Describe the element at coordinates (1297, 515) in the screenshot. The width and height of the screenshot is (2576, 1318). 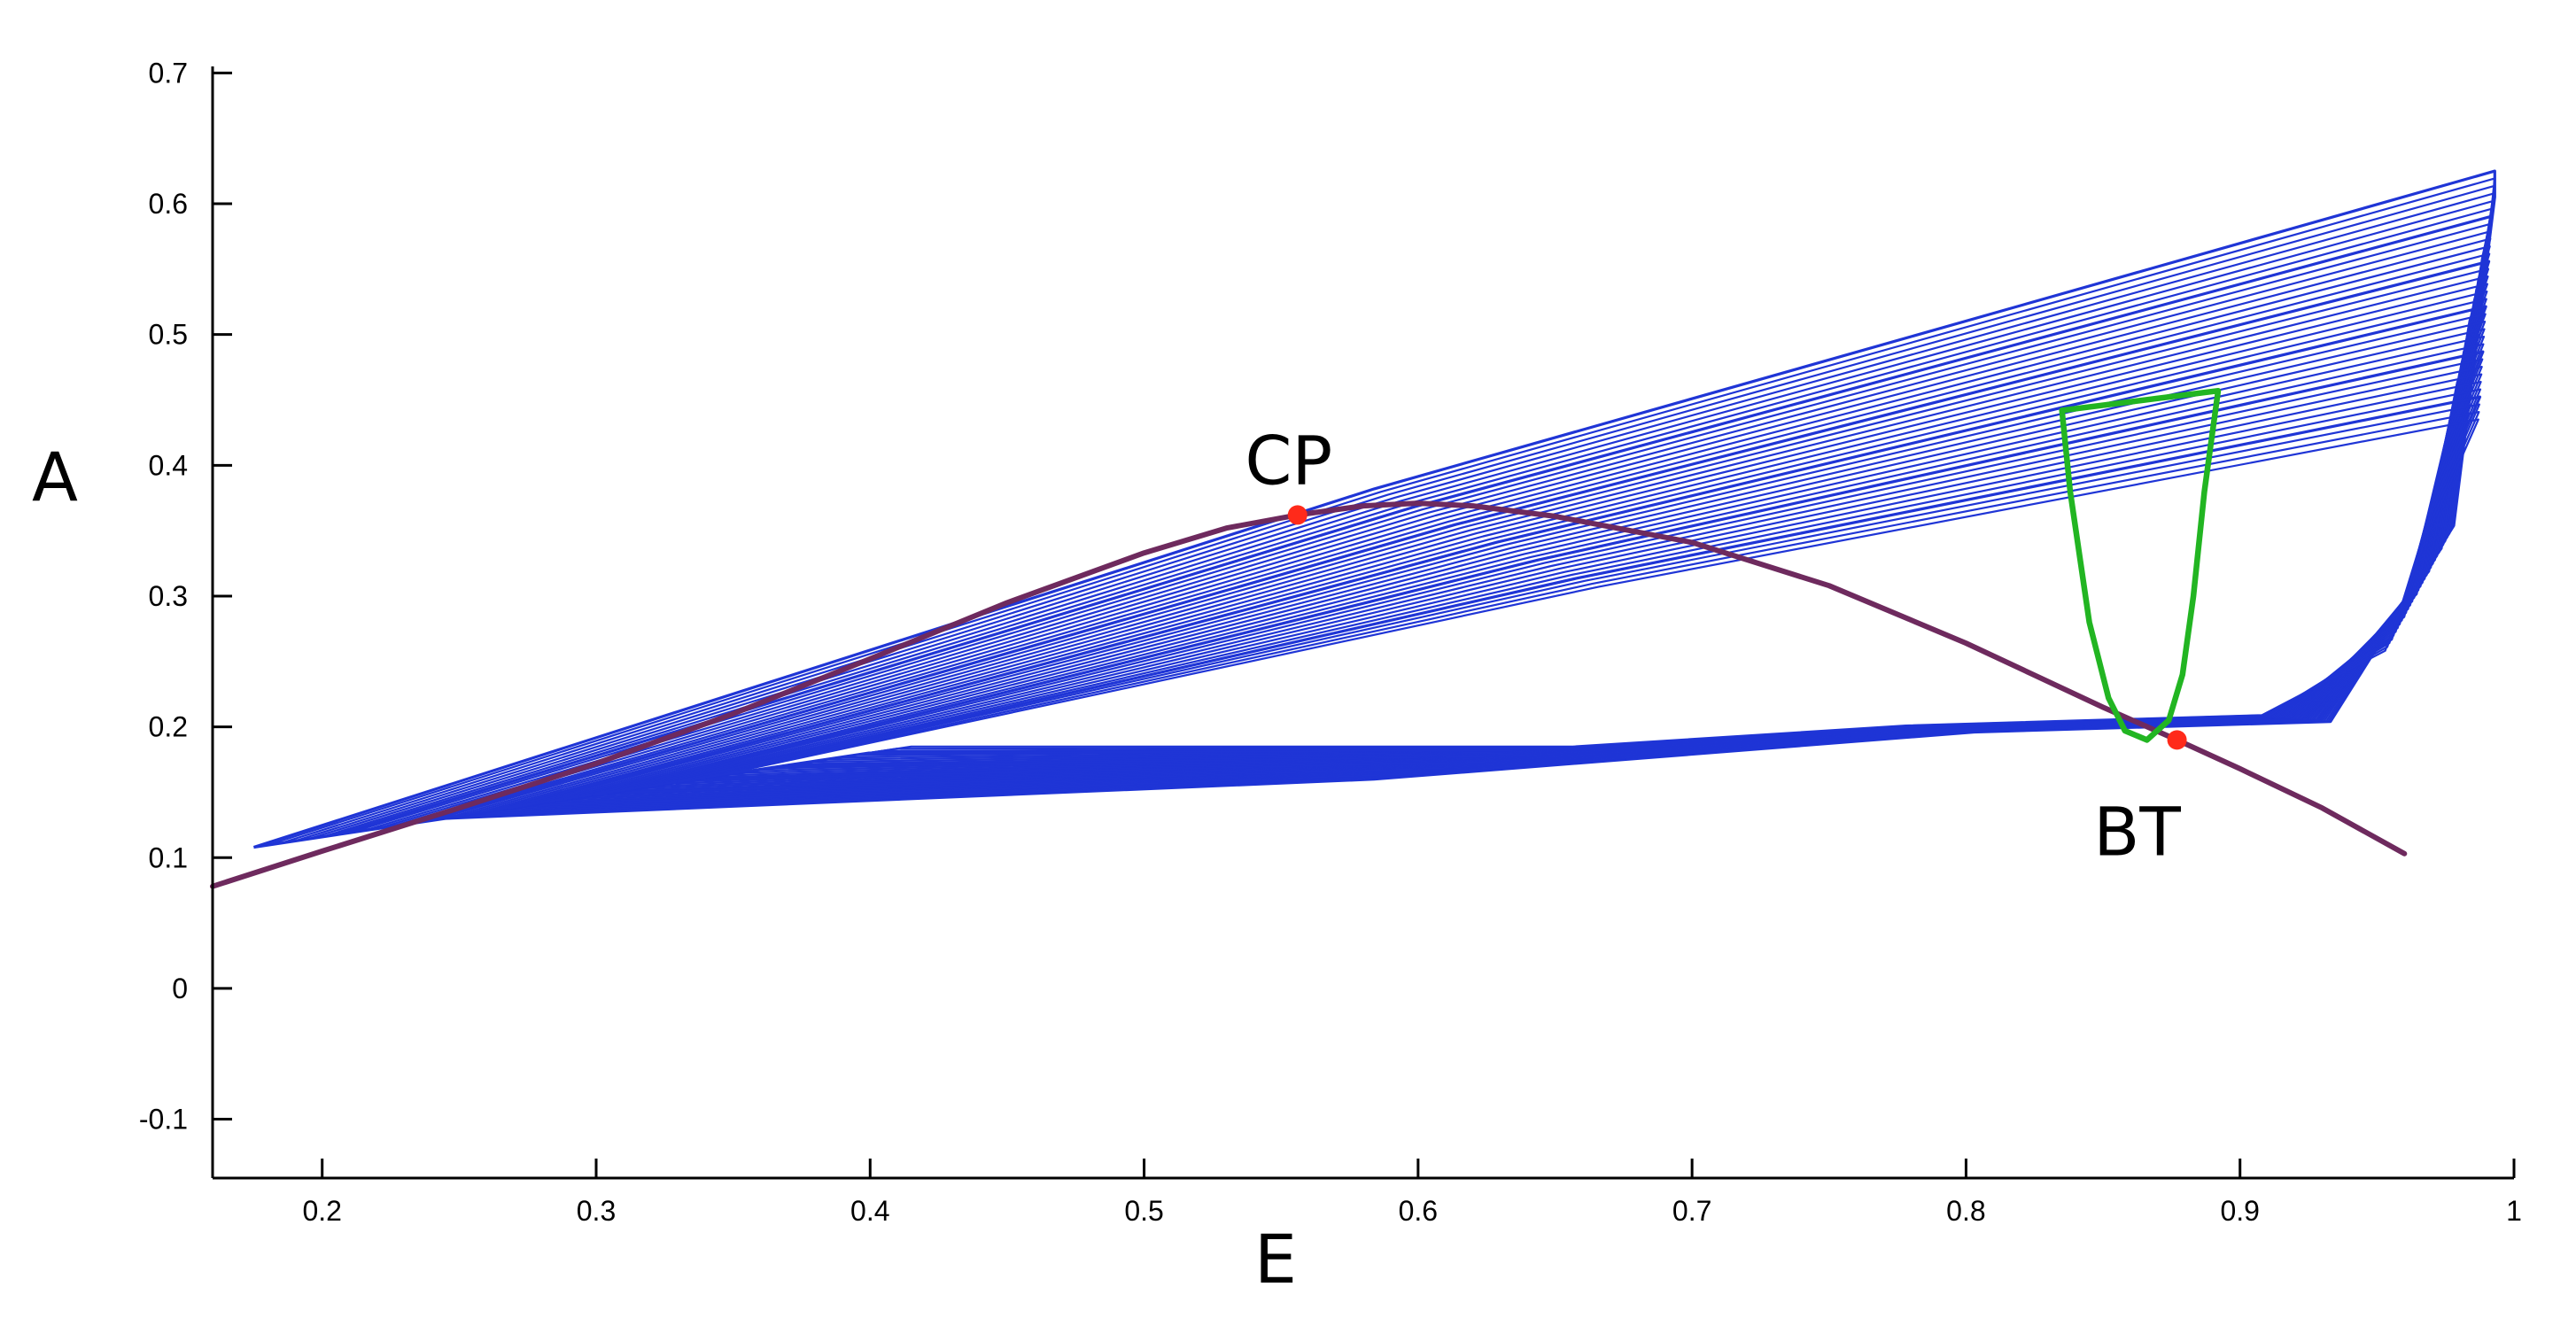
I see `cp-point` at that location.